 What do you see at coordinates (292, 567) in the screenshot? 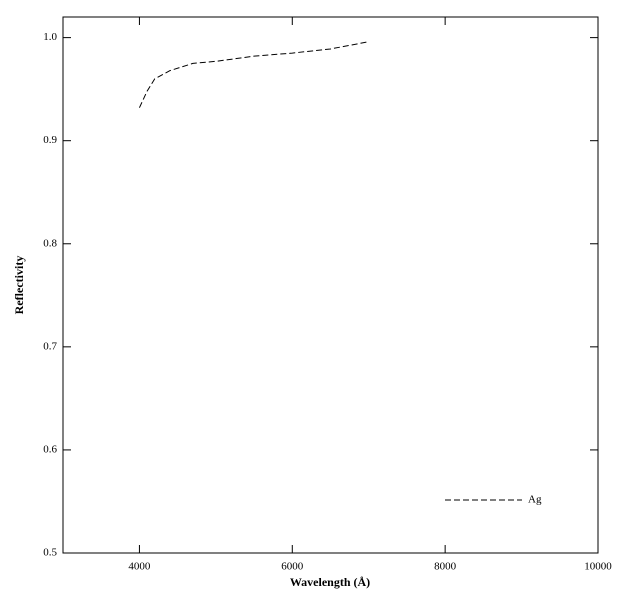
I see `x-tick-label: 6000` at bounding box center [292, 567].